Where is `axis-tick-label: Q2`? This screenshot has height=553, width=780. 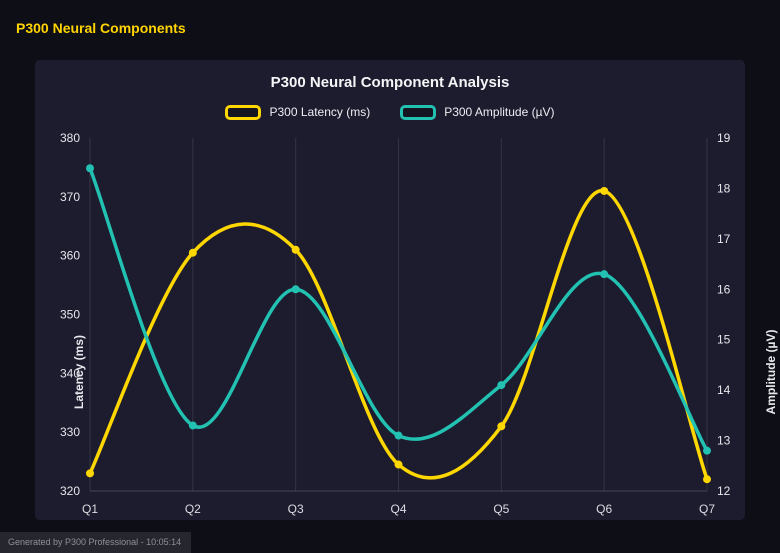 axis-tick-label: Q2 is located at coordinates (193, 509).